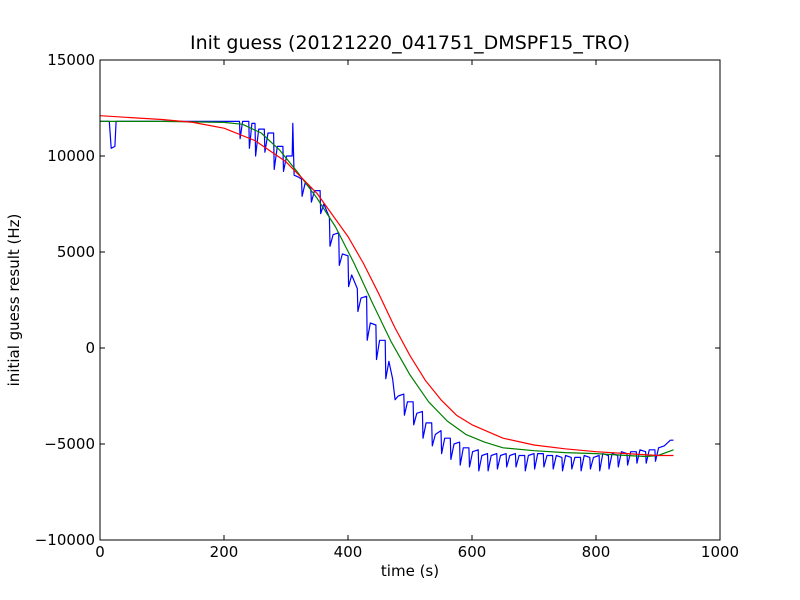 The image size is (800, 600). I want to click on x-tick-label: 1000, so click(720, 552).